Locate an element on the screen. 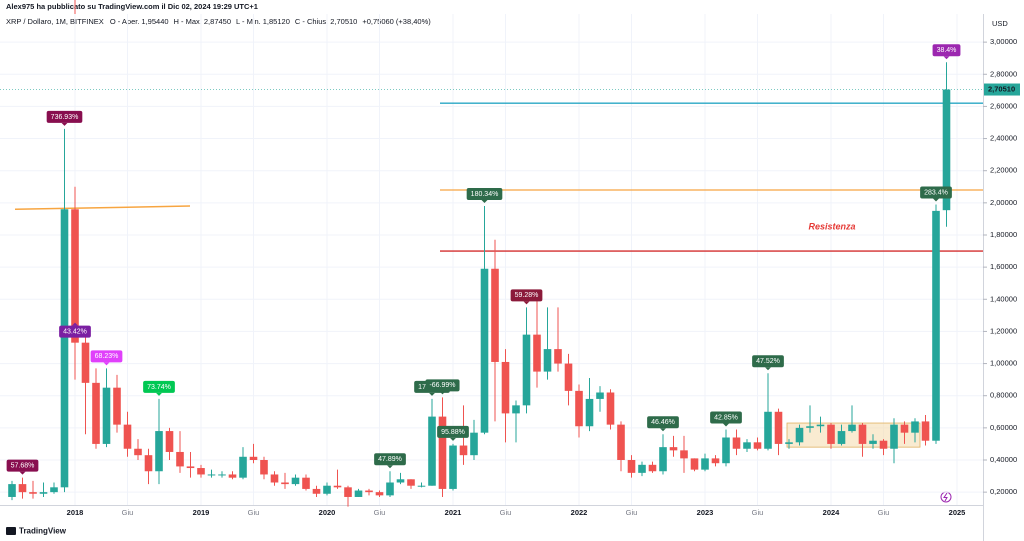 This screenshot has height=541, width=1024. percent-label-text: 57.68% is located at coordinates (23, 466).